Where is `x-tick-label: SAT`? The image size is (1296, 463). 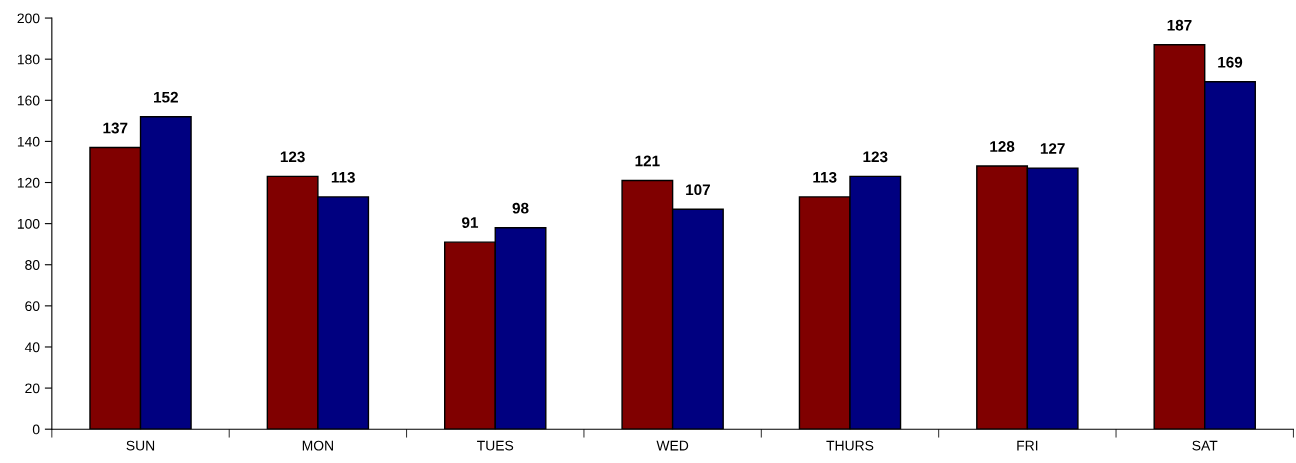 x-tick-label: SAT is located at coordinates (1205, 445).